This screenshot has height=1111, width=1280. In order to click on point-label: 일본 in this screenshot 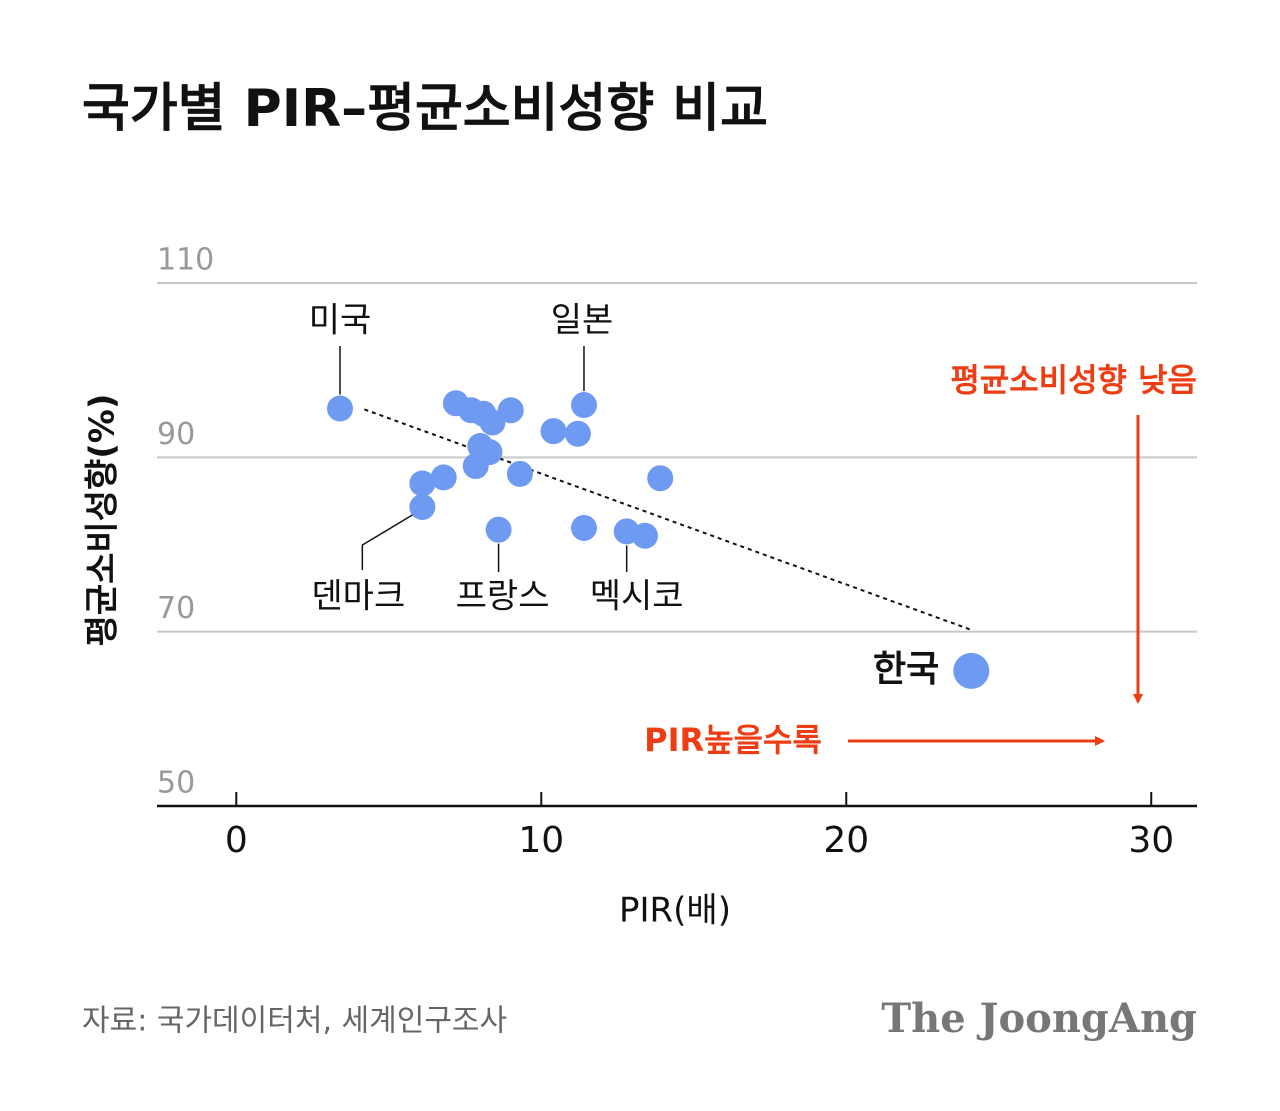, I will do `click(582, 321)`.